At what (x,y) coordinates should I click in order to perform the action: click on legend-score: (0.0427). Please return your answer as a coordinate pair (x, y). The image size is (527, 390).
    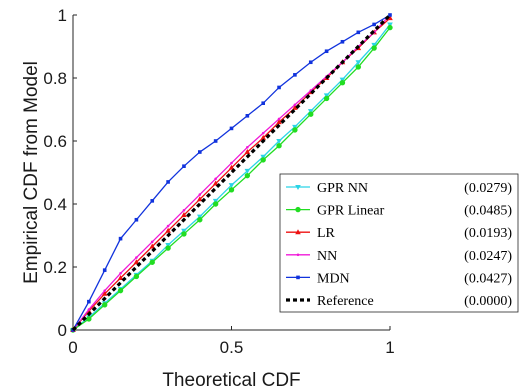
    Looking at the image, I should click on (488, 278).